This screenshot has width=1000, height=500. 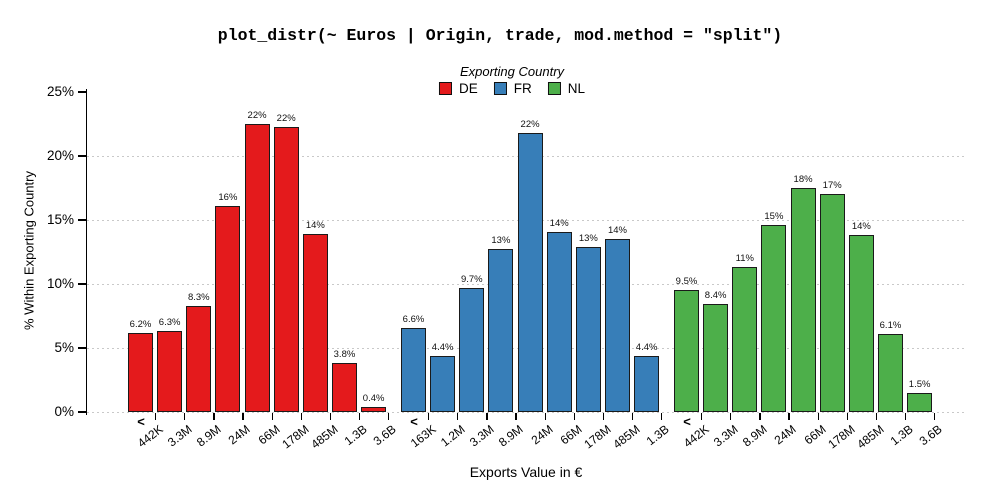 What do you see at coordinates (198, 297) in the screenshot?
I see `bar-value-label: 8.3%` at bounding box center [198, 297].